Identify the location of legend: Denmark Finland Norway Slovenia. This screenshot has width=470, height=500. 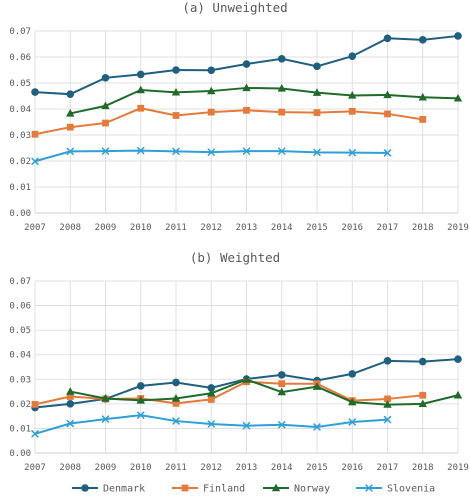
(253, 489).